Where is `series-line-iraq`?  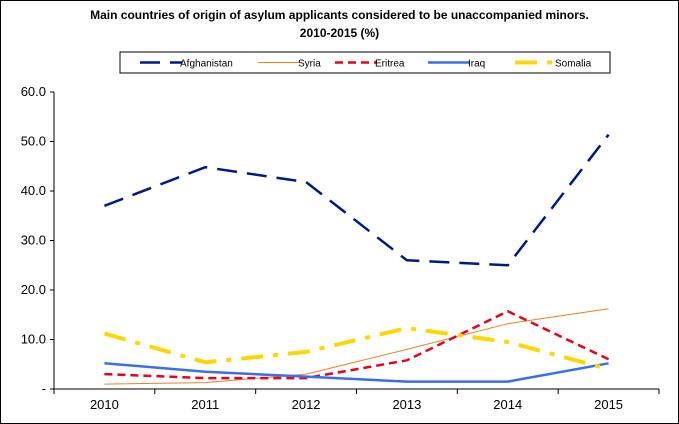
series-line-iraq is located at coordinates (356, 372).